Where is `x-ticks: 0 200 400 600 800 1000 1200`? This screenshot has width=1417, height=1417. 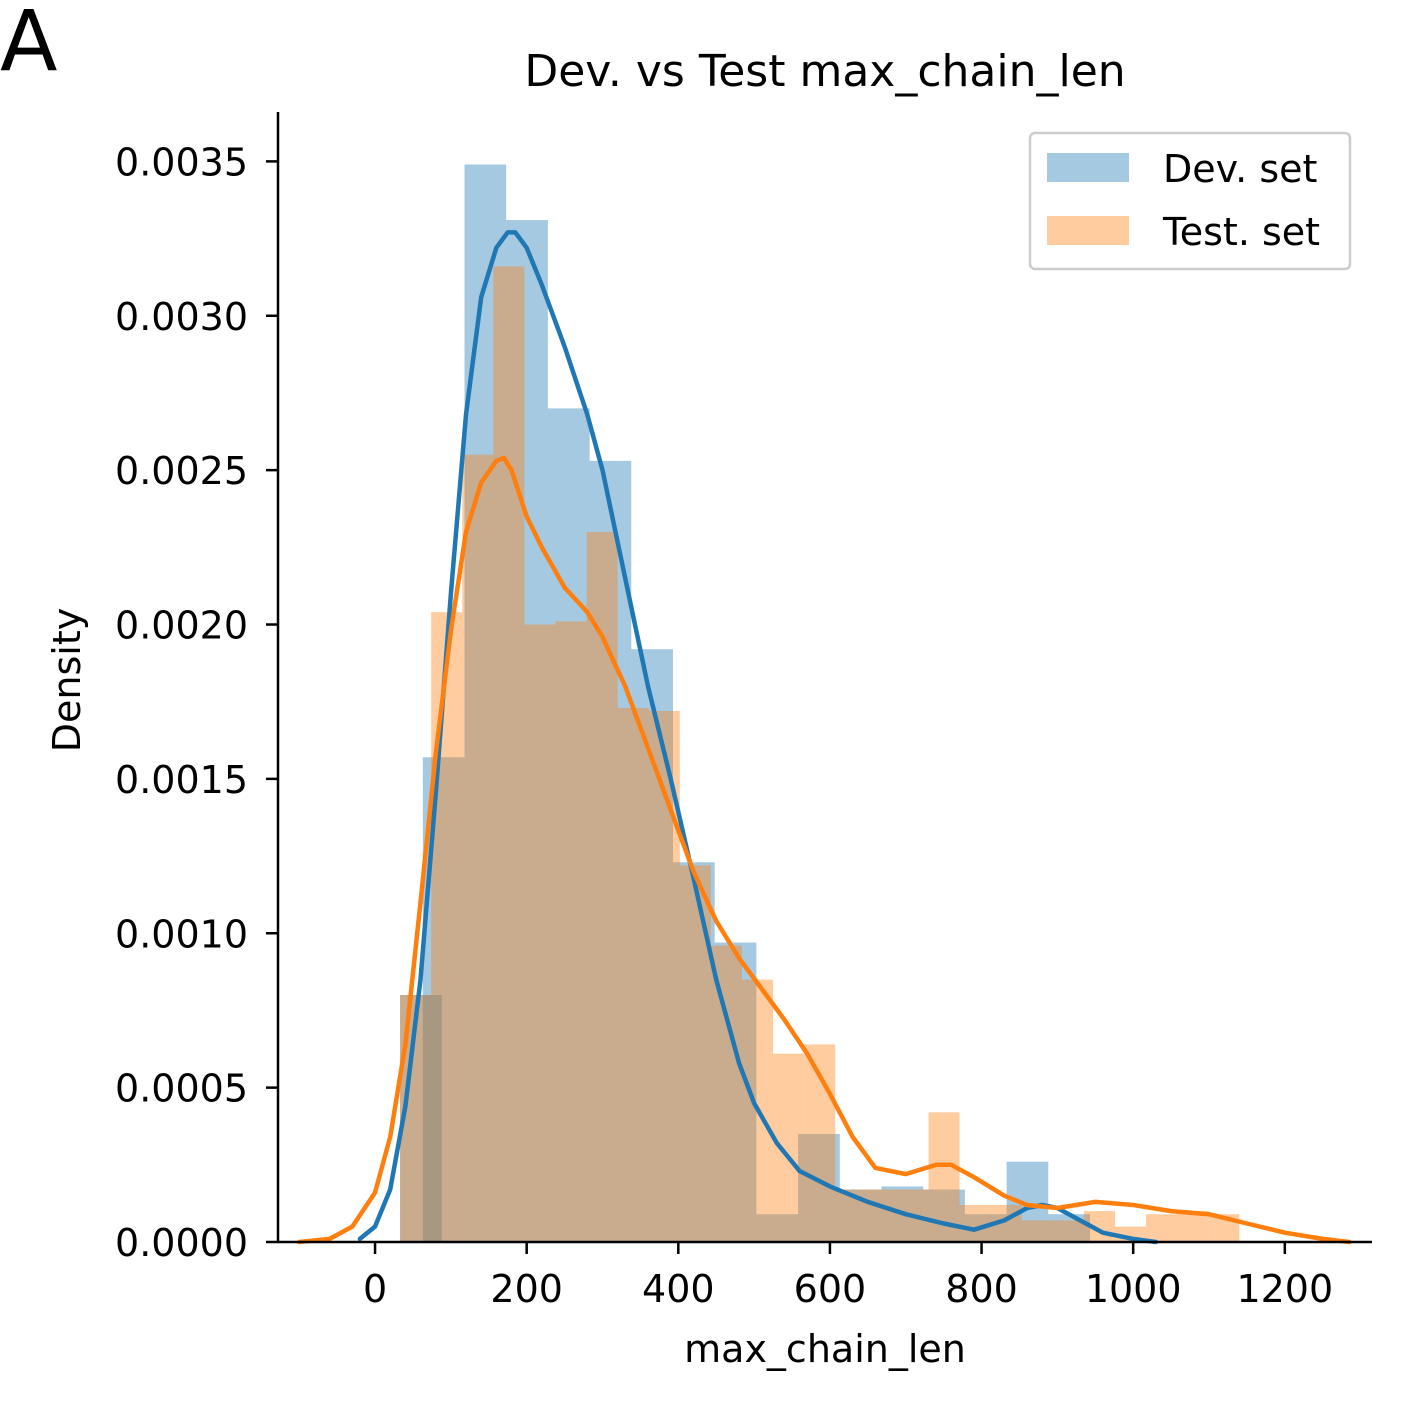
x-ticks: 0 200 400 600 800 1000 1200 is located at coordinates (848, 1276).